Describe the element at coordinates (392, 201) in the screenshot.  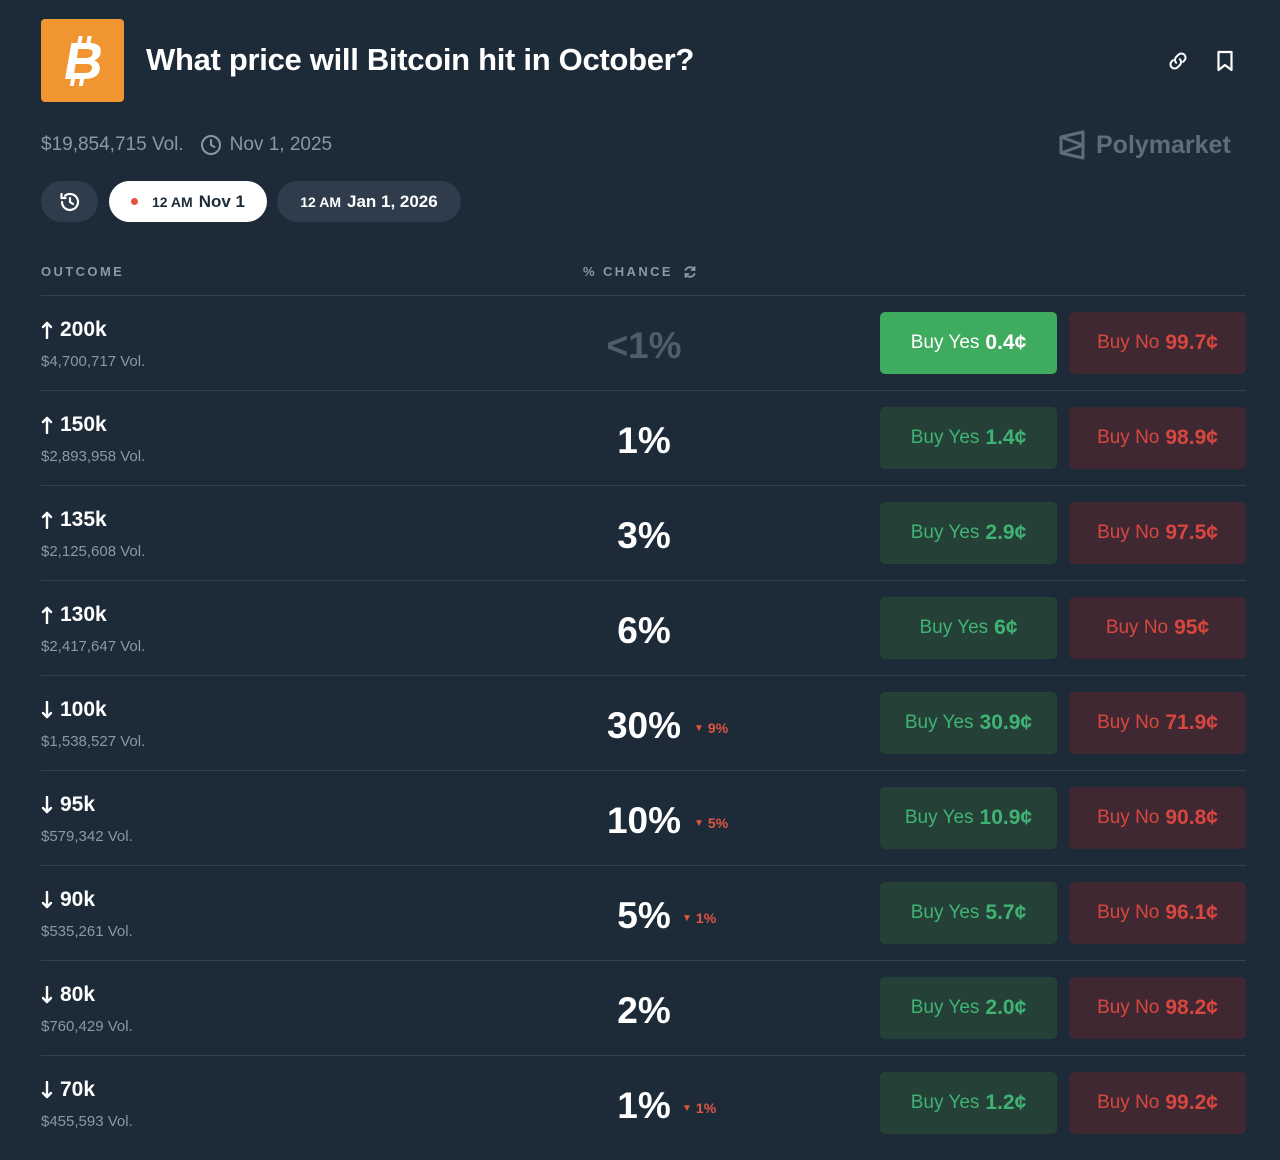
I see `pill-date: Jan 1, 2026` at that location.